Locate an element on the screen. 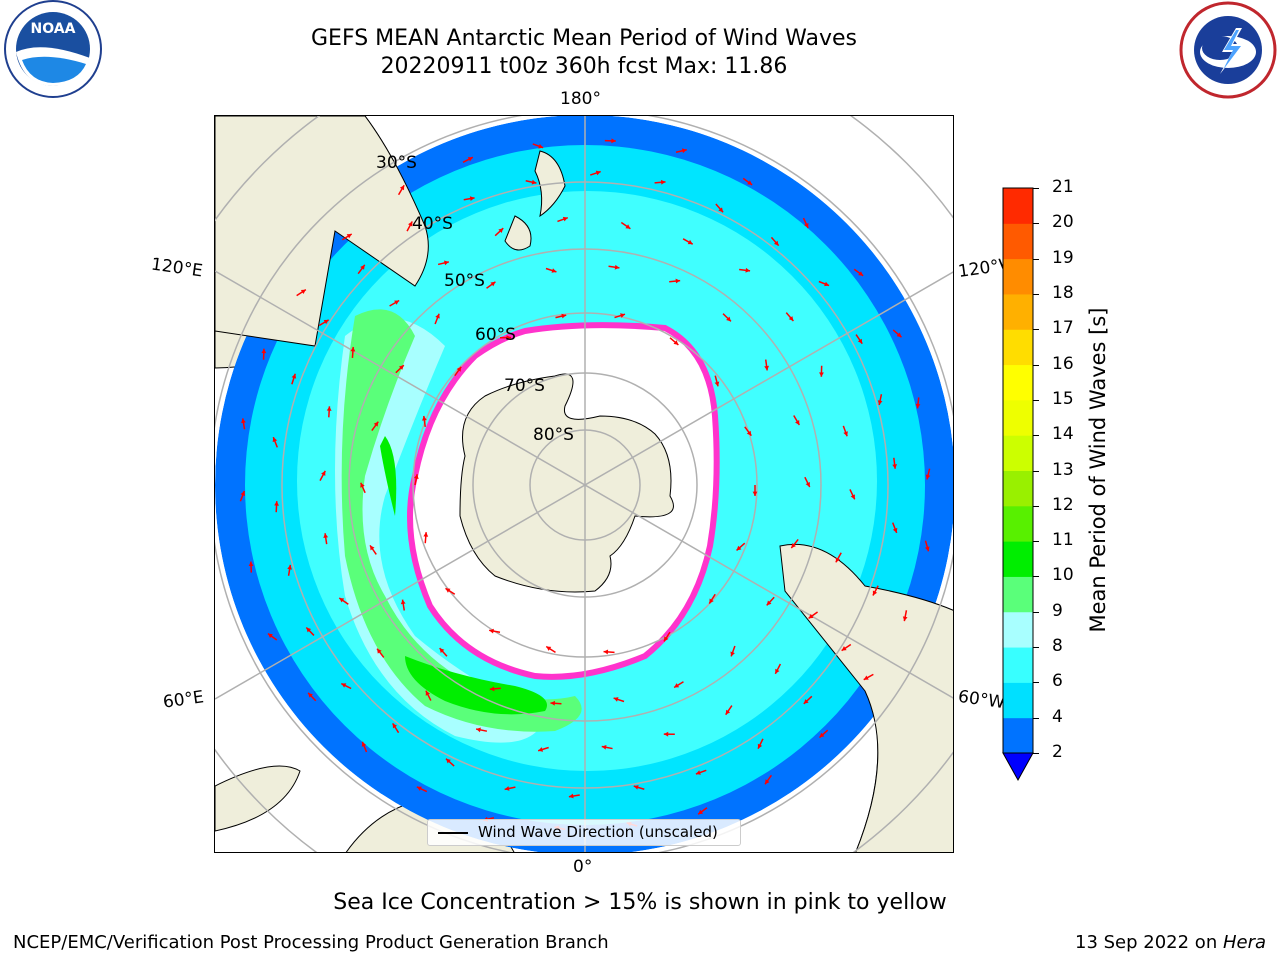 This screenshot has width=1280, height=960. colorbar-tick-label: 11 is located at coordinates (1063, 540).